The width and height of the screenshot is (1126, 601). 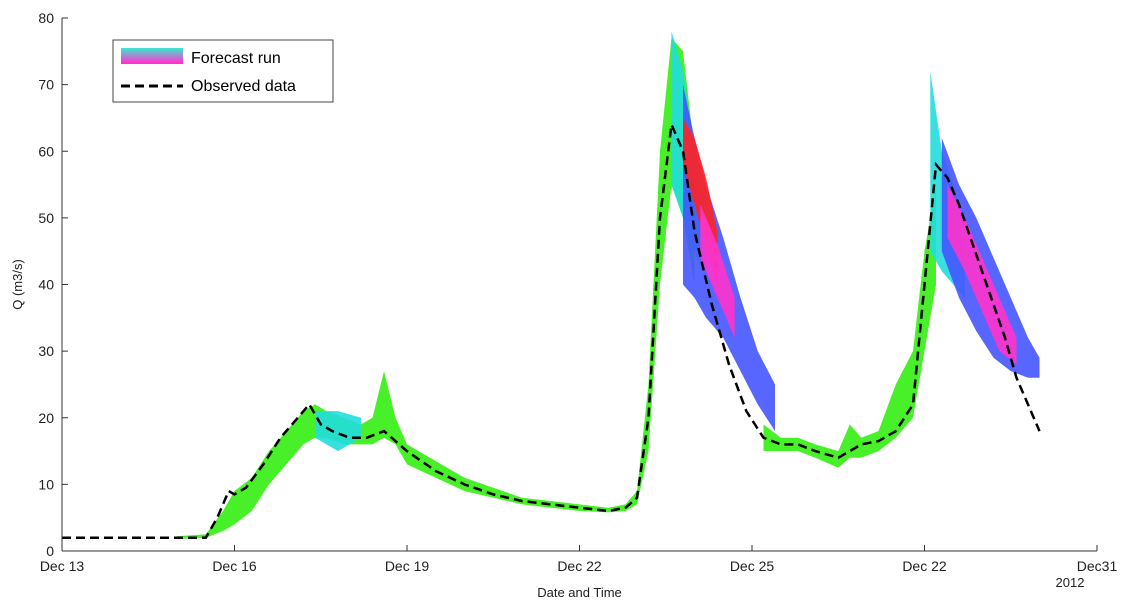 What do you see at coordinates (1097, 566) in the screenshot?
I see `x-tick-label-6: Dec31` at bounding box center [1097, 566].